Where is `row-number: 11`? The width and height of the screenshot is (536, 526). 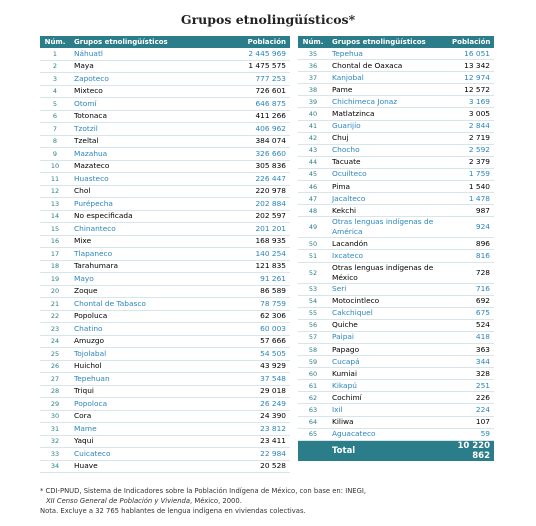 row-number: 11 is located at coordinates (55, 179).